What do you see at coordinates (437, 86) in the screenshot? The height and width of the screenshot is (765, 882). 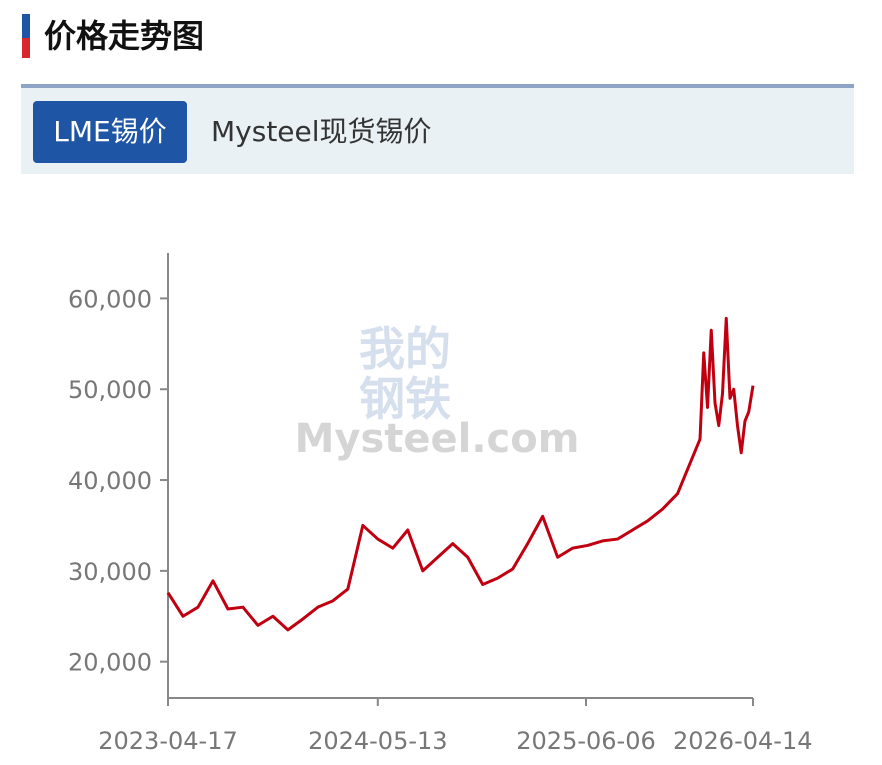 I see `header-rule` at bounding box center [437, 86].